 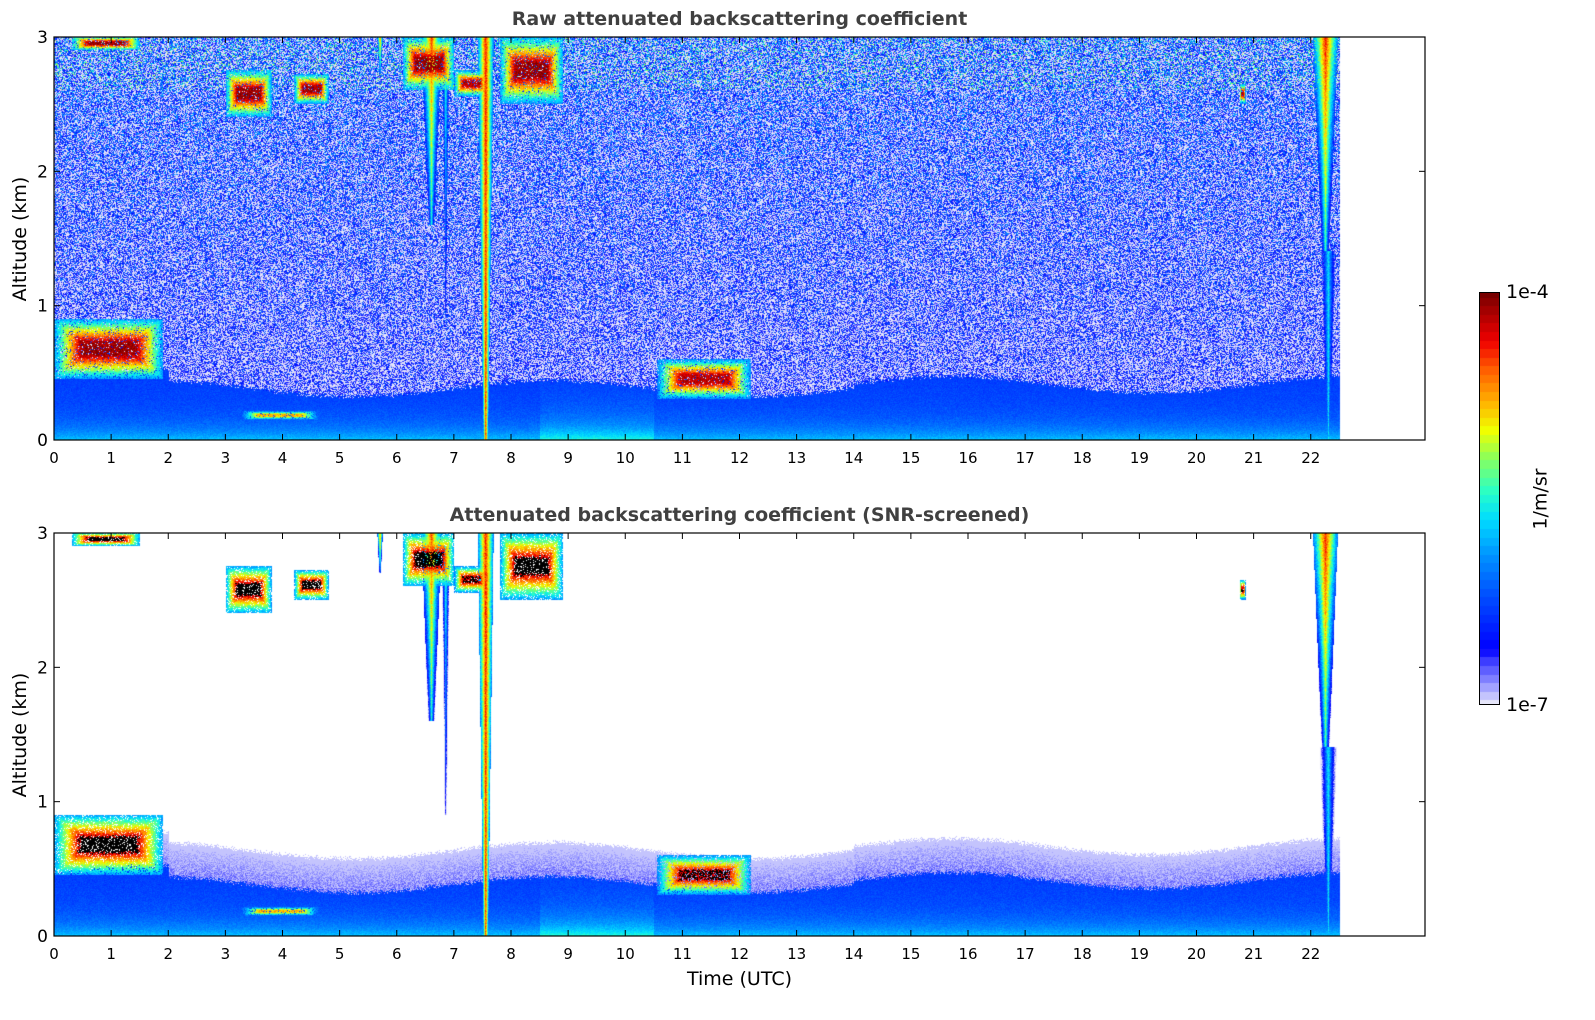 What do you see at coordinates (1540, 499) in the screenshot?
I see `colorbar-units-label: 1/m/sr` at bounding box center [1540, 499].